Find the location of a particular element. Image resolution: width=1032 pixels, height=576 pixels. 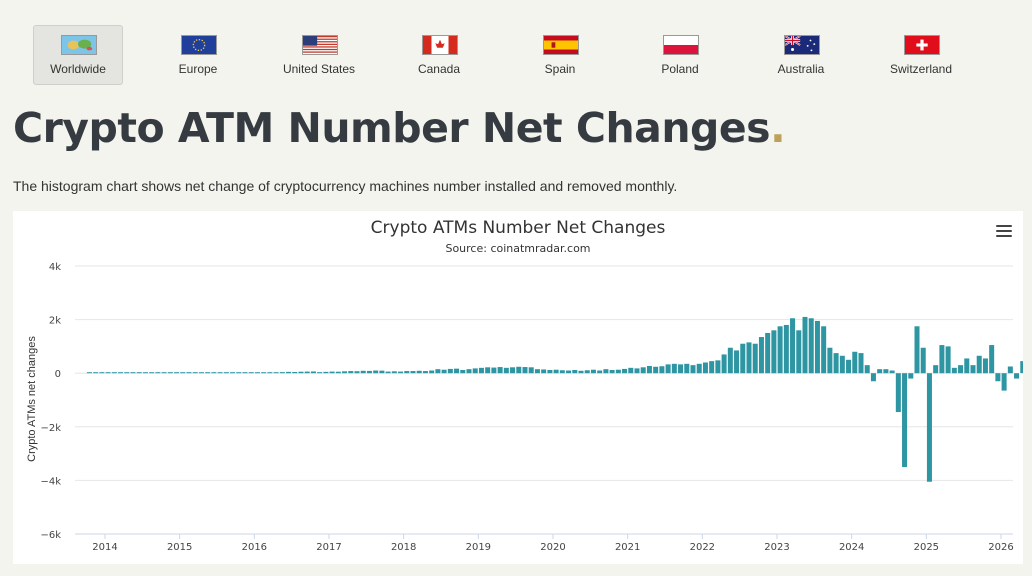

region-tab-spain: Spain is located at coordinates (560, 55).